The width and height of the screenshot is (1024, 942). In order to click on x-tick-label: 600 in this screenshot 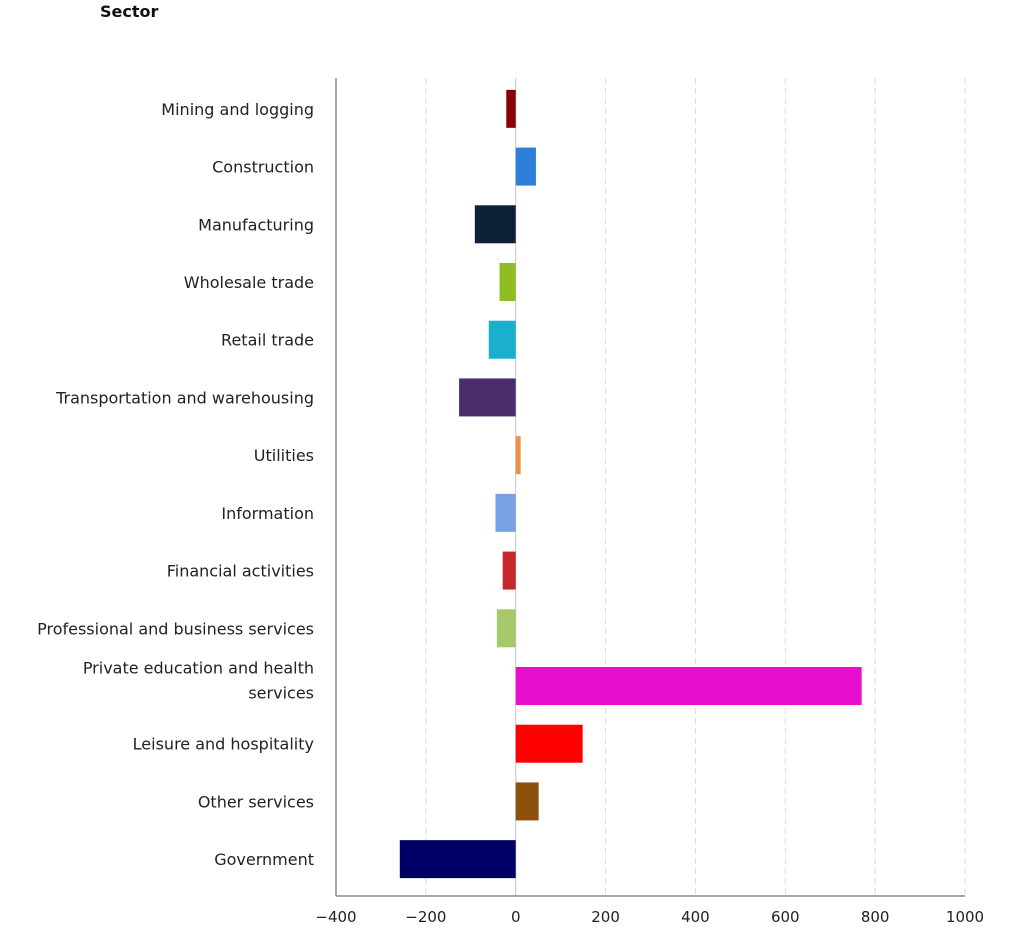, I will do `click(785, 917)`.